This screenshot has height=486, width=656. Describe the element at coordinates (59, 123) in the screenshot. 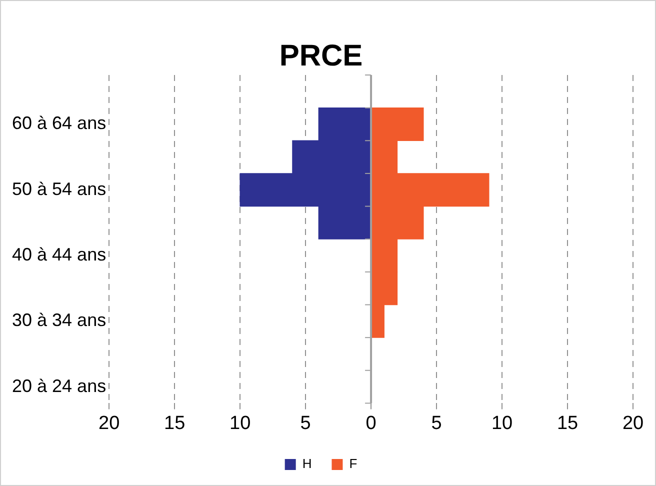

I see `y-tick-label: 60 à 64 ans` at that location.